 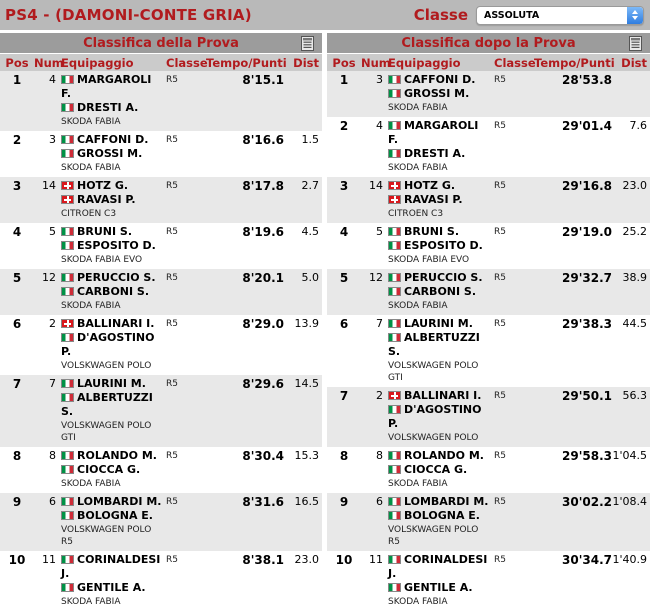 What do you see at coordinates (587, 560) in the screenshot?
I see `row-time: 30'34.7` at bounding box center [587, 560].